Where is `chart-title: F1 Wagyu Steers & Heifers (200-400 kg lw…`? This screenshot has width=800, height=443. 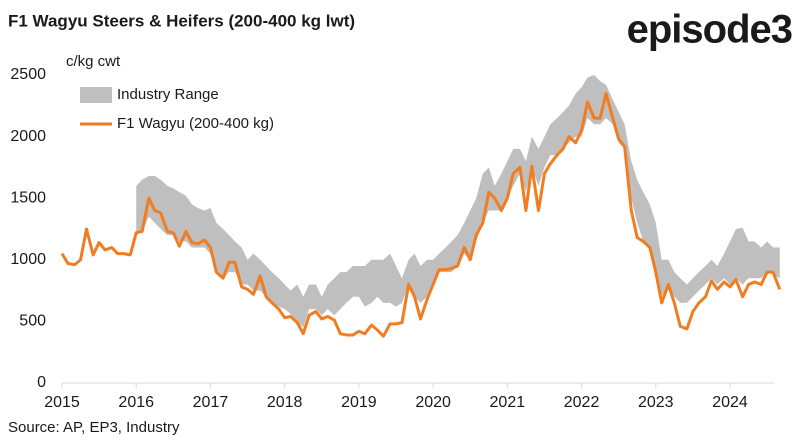 chart-title: F1 Wagyu Steers & Heifers (200-400 kg lw… is located at coordinates (181, 20).